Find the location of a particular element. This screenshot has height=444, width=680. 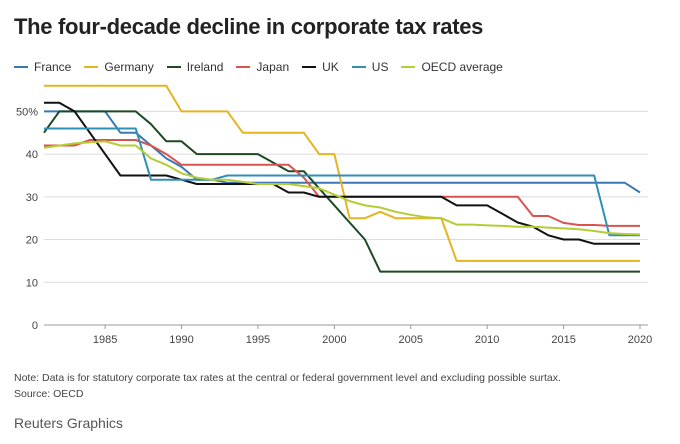

x-tick-label: 2010 is located at coordinates (487, 340).